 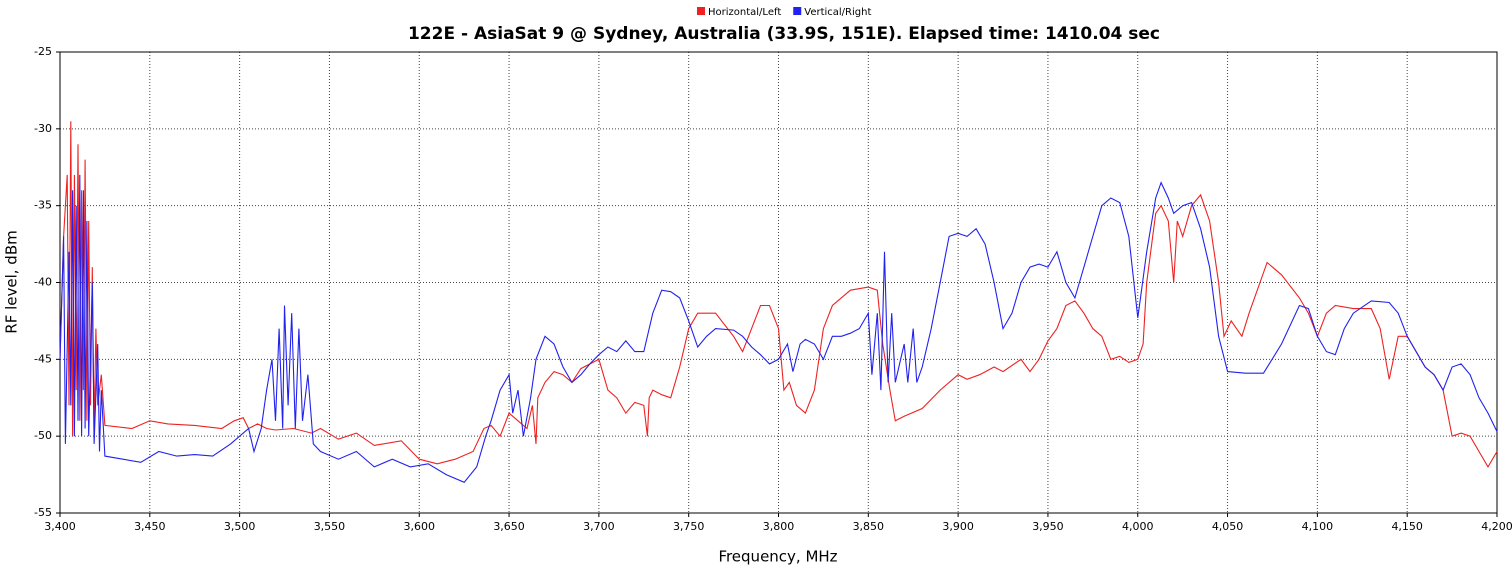 I want to click on x-tick-label: 3,650, so click(x=509, y=526).